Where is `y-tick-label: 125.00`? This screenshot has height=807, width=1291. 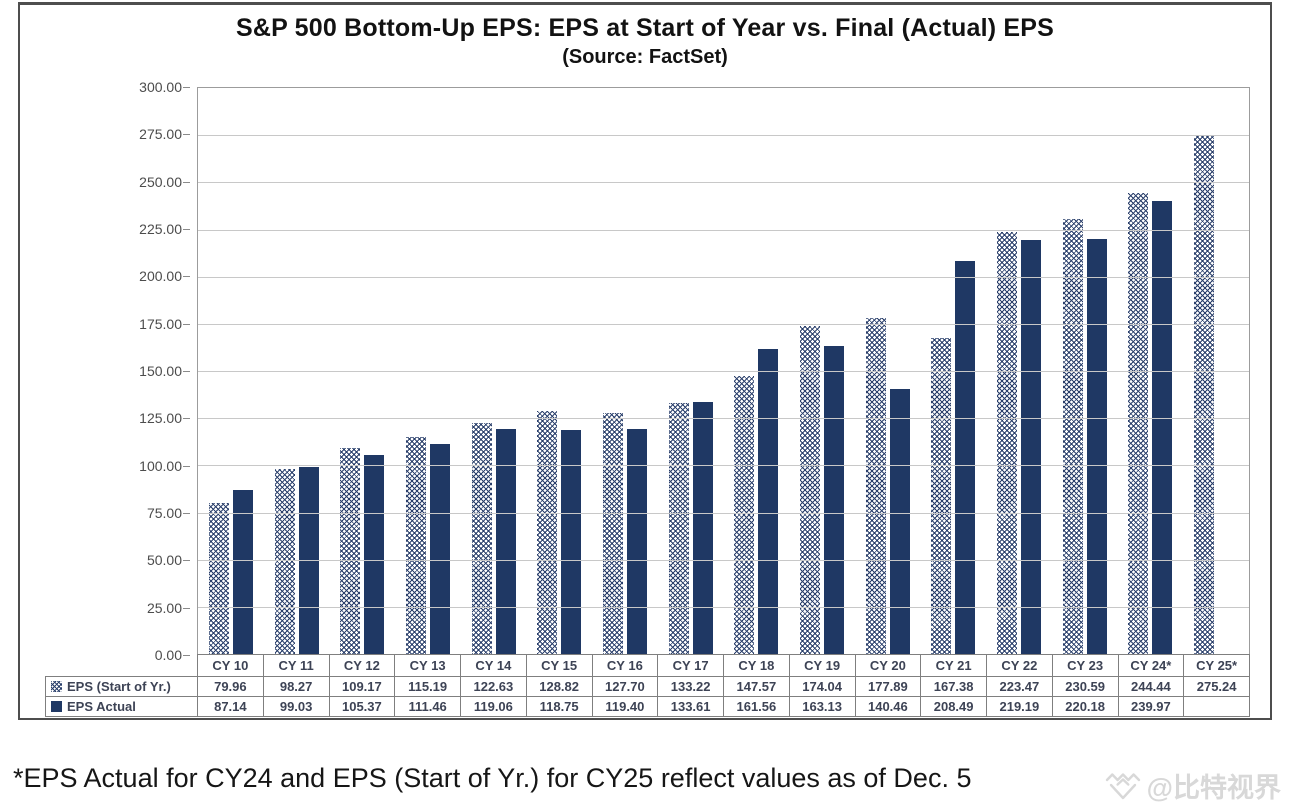 y-tick-label: 125.00 is located at coordinates (160, 418).